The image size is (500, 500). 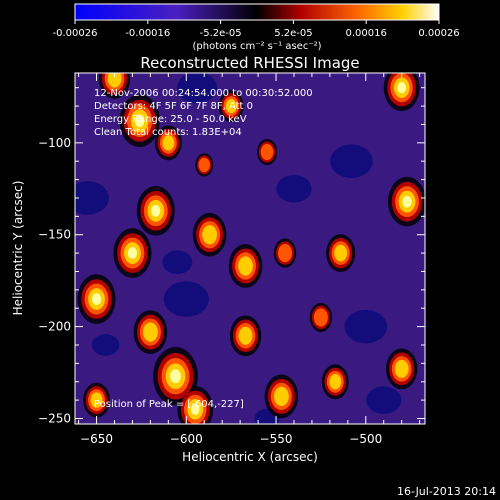 What do you see at coordinates (54, 235) in the screenshot?
I see `y-tick-label: −150` at bounding box center [54, 235].